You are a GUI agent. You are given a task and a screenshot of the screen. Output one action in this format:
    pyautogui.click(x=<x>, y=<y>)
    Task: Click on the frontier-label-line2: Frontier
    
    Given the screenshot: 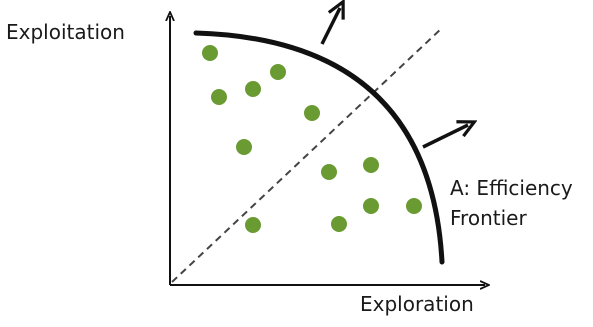 What is the action you would take?
    pyautogui.click(x=488, y=218)
    